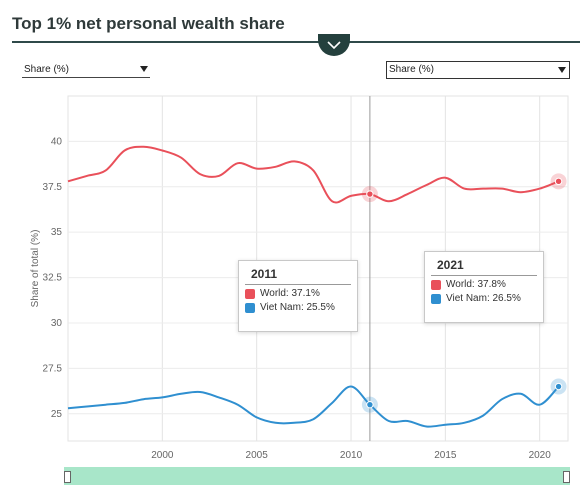  I want to click on page-title: Top 1% net personal wealth share, so click(148, 23).